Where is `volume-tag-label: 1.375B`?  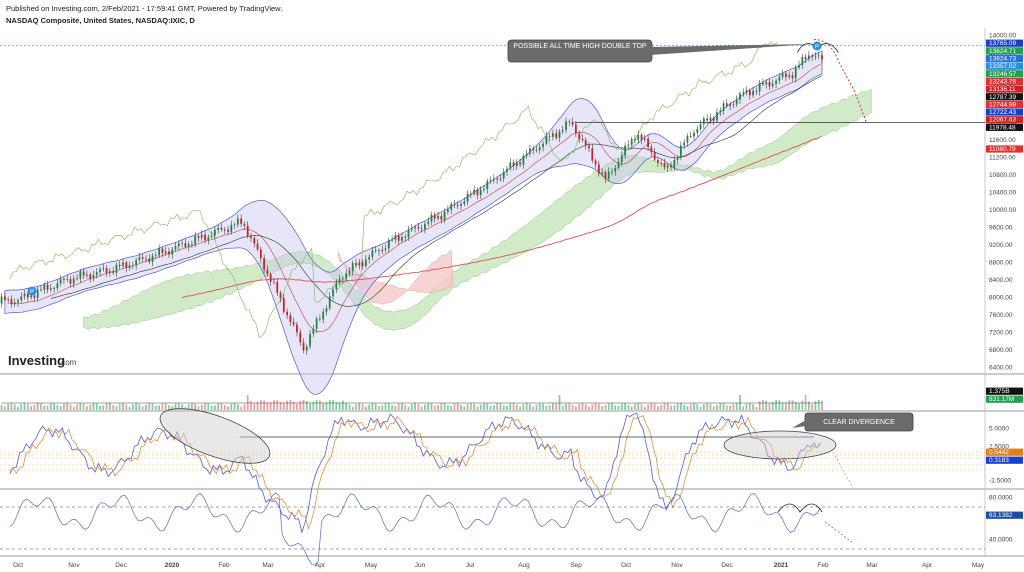 volume-tag-label: 1.375B is located at coordinates (999, 391).